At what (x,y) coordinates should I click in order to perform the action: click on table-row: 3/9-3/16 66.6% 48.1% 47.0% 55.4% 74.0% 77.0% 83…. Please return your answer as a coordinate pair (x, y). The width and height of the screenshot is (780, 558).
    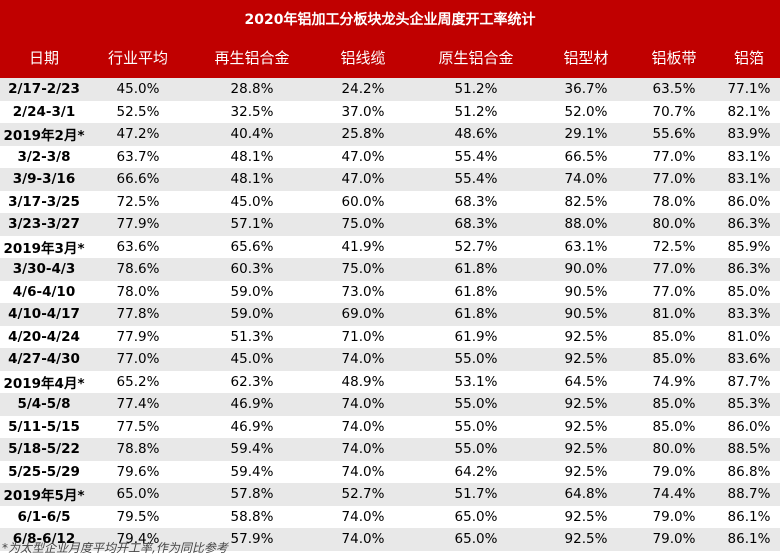
    Looking at the image, I should click on (390, 179).